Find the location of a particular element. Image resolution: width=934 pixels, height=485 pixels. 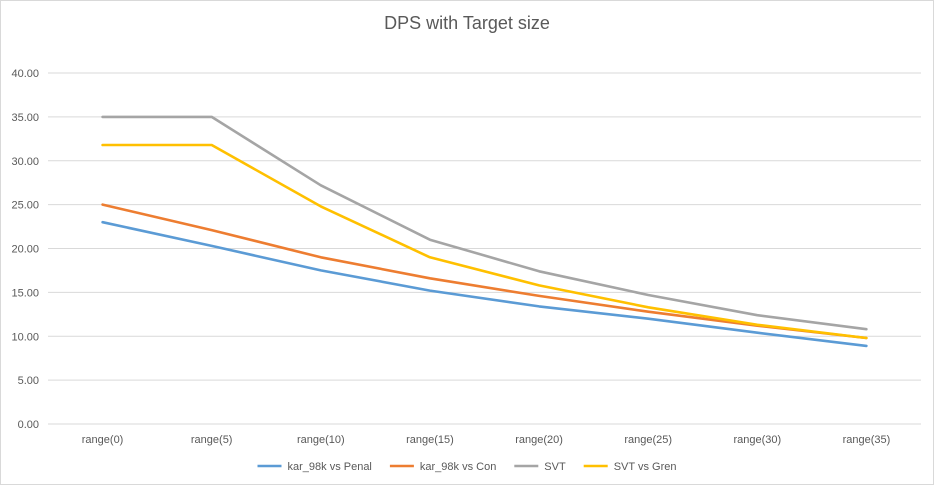

x-tick-label: range(35) is located at coordinates (867, 440).